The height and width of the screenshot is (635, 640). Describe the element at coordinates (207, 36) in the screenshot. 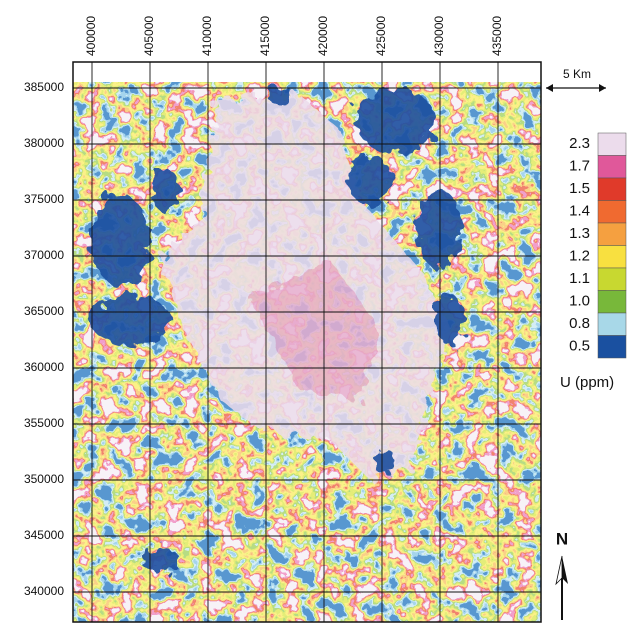

I see `x-tick-label: 410000` at that location.